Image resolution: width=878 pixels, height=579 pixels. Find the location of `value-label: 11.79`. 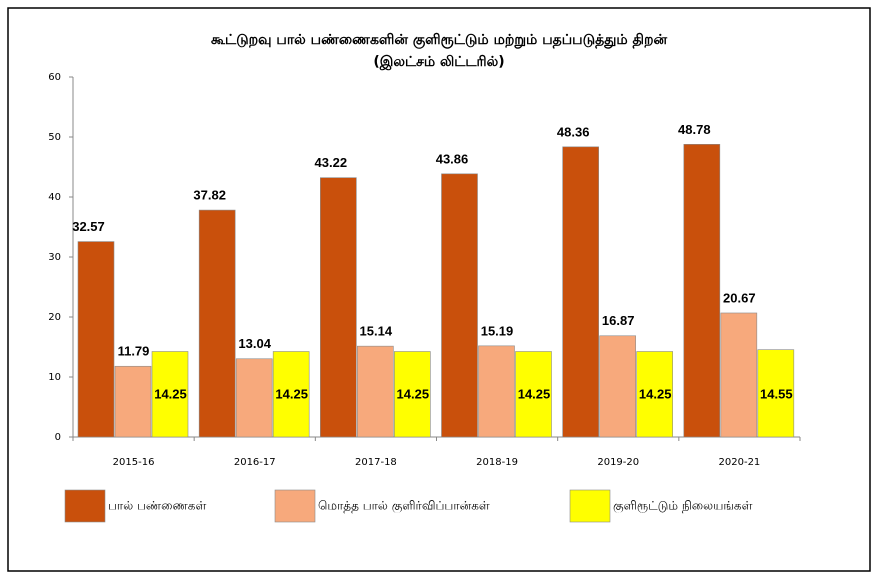

value-label: 11.79 is located at coordinates (134, 351).